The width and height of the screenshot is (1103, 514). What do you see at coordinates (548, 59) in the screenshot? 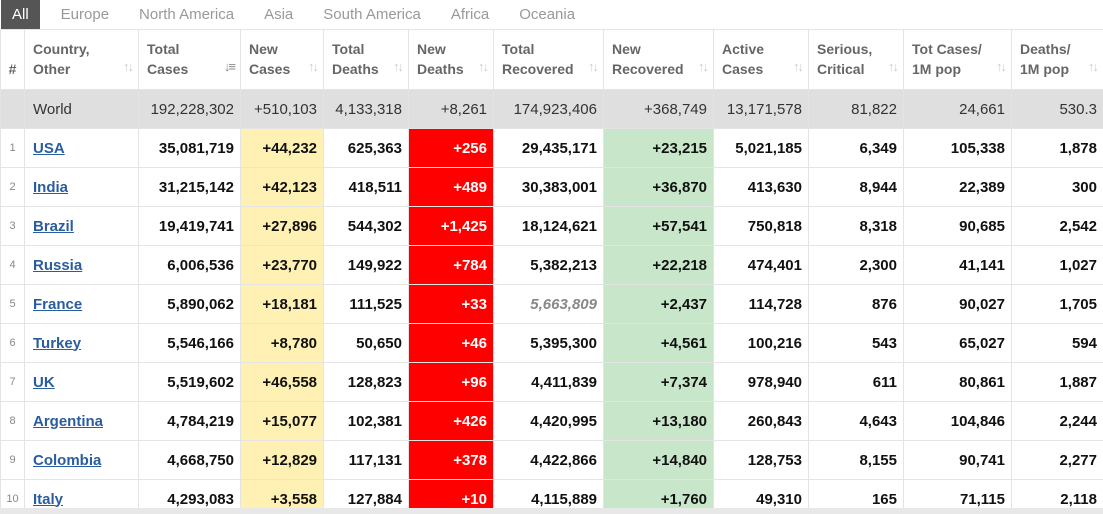
I see `header-total-recovered: Total Recovered ↑↓` at bounding box center [548, 59].